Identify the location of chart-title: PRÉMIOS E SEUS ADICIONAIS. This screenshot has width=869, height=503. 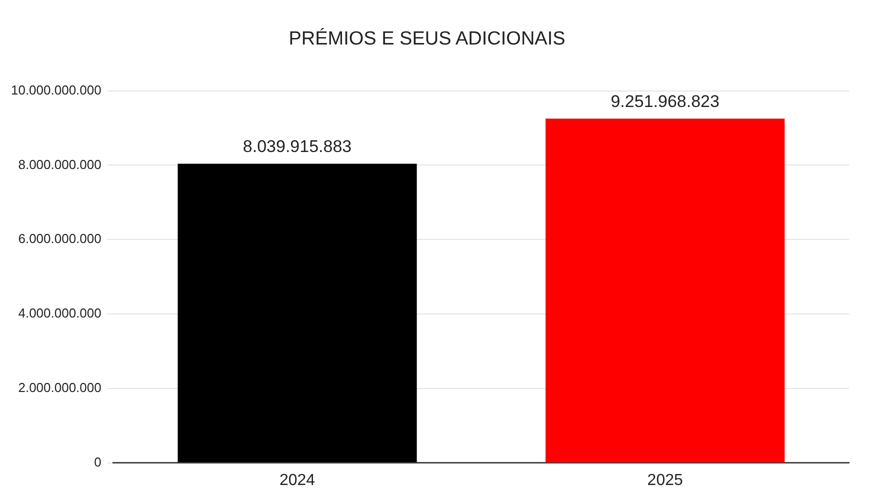
(427, 39).